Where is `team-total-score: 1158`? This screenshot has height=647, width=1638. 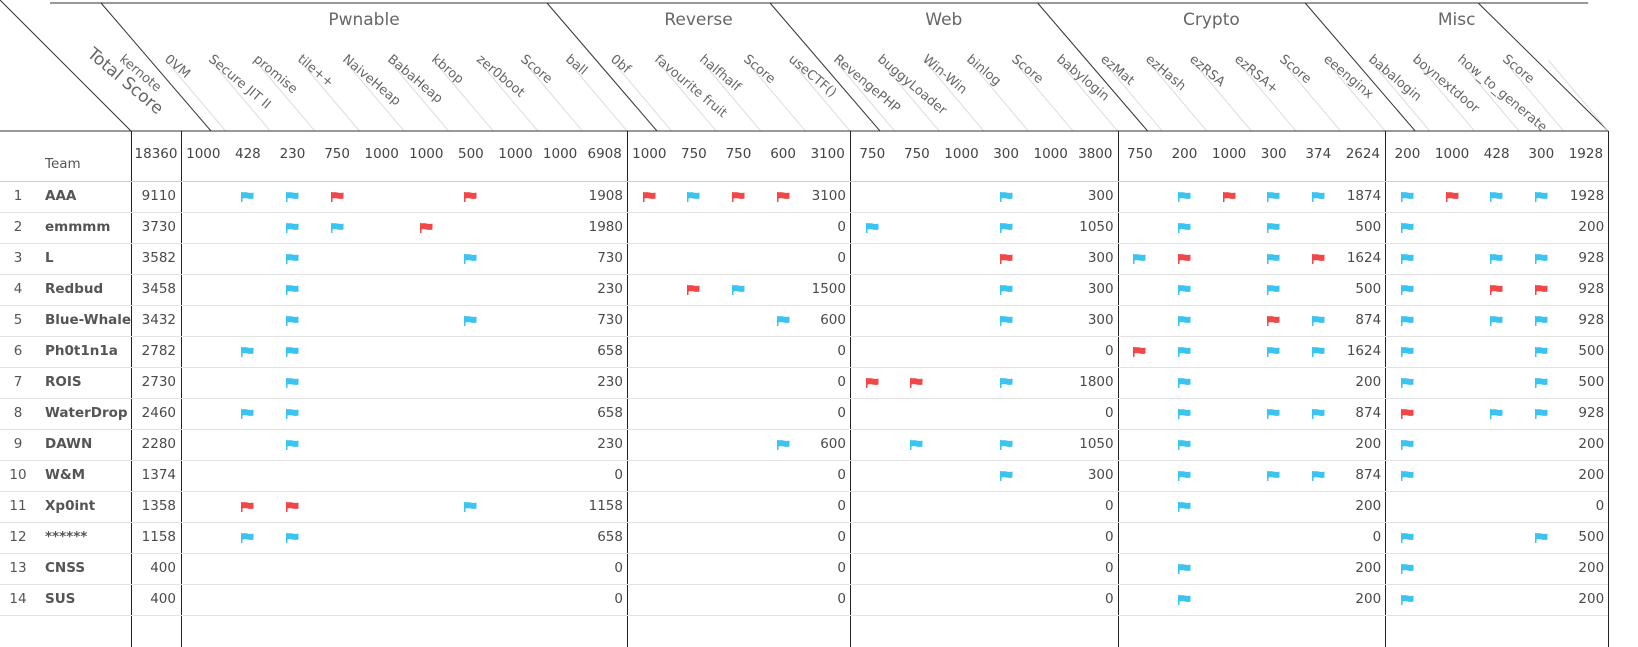 team-total-score: 1158 is located at coordinates (158, 537).